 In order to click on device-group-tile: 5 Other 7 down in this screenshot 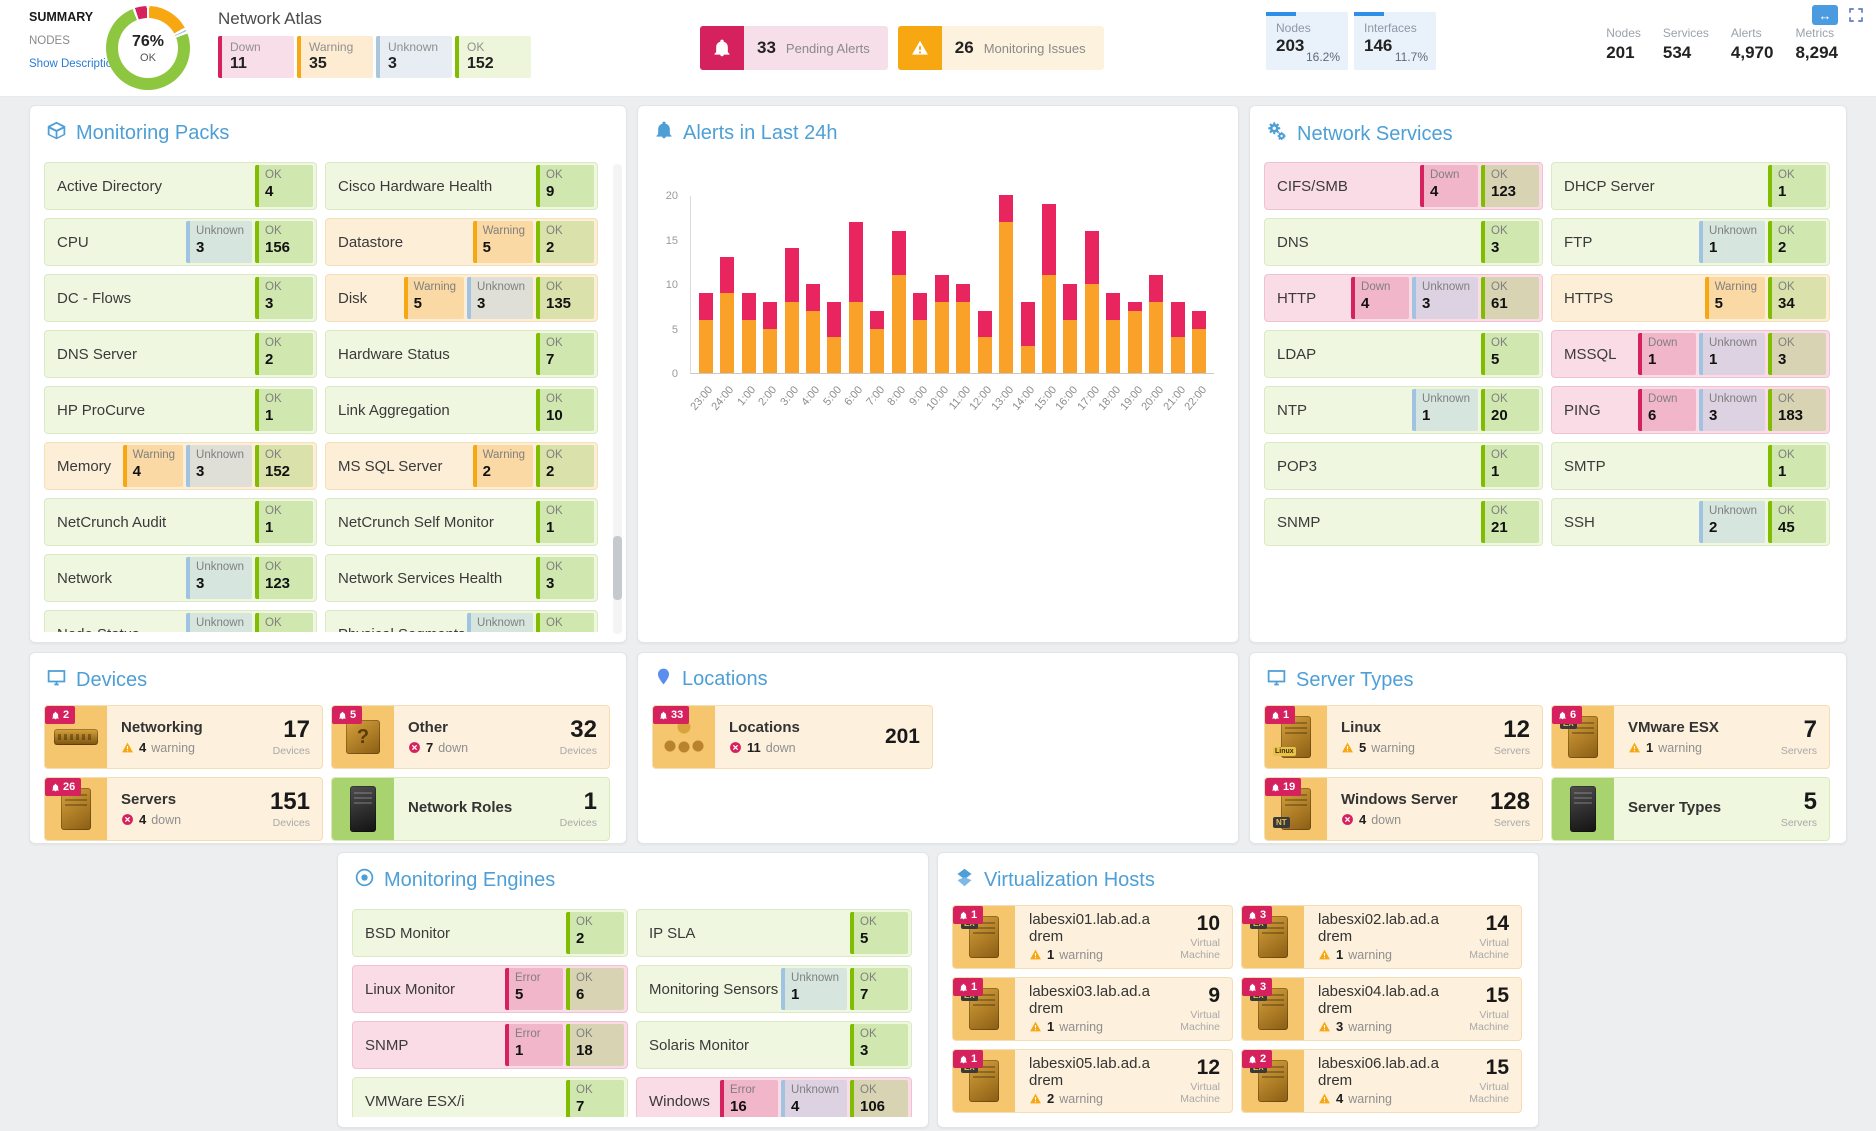, I will do `click(470, 737)`.